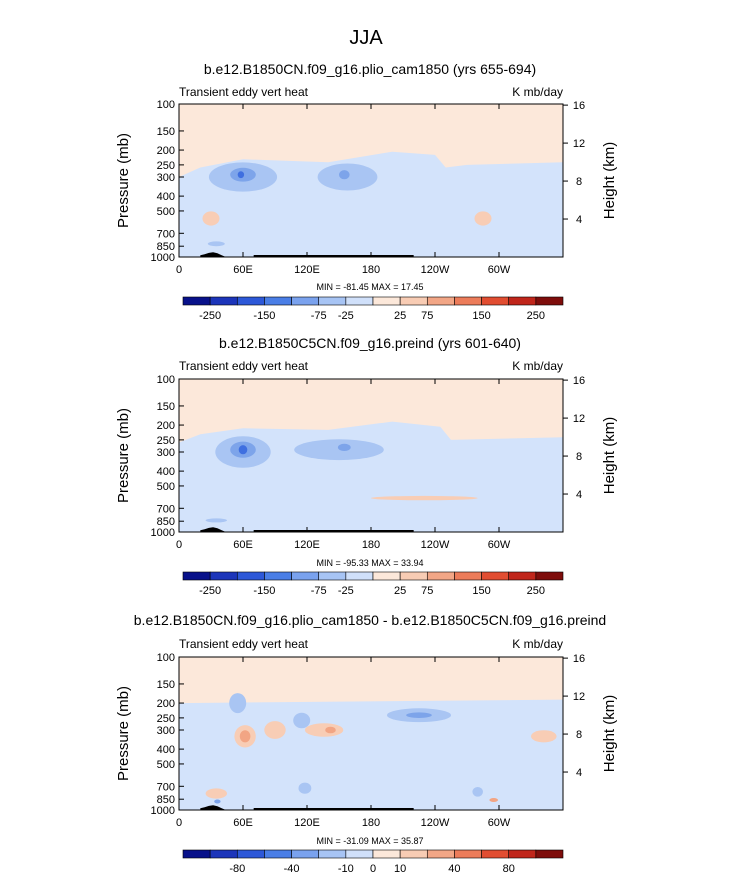 The width and height of the screenshot is (733, 893). Describe the element at coordinates (123, 733) in the screenshot. I see `y-axis-label: Pressure (mb)` at that location.